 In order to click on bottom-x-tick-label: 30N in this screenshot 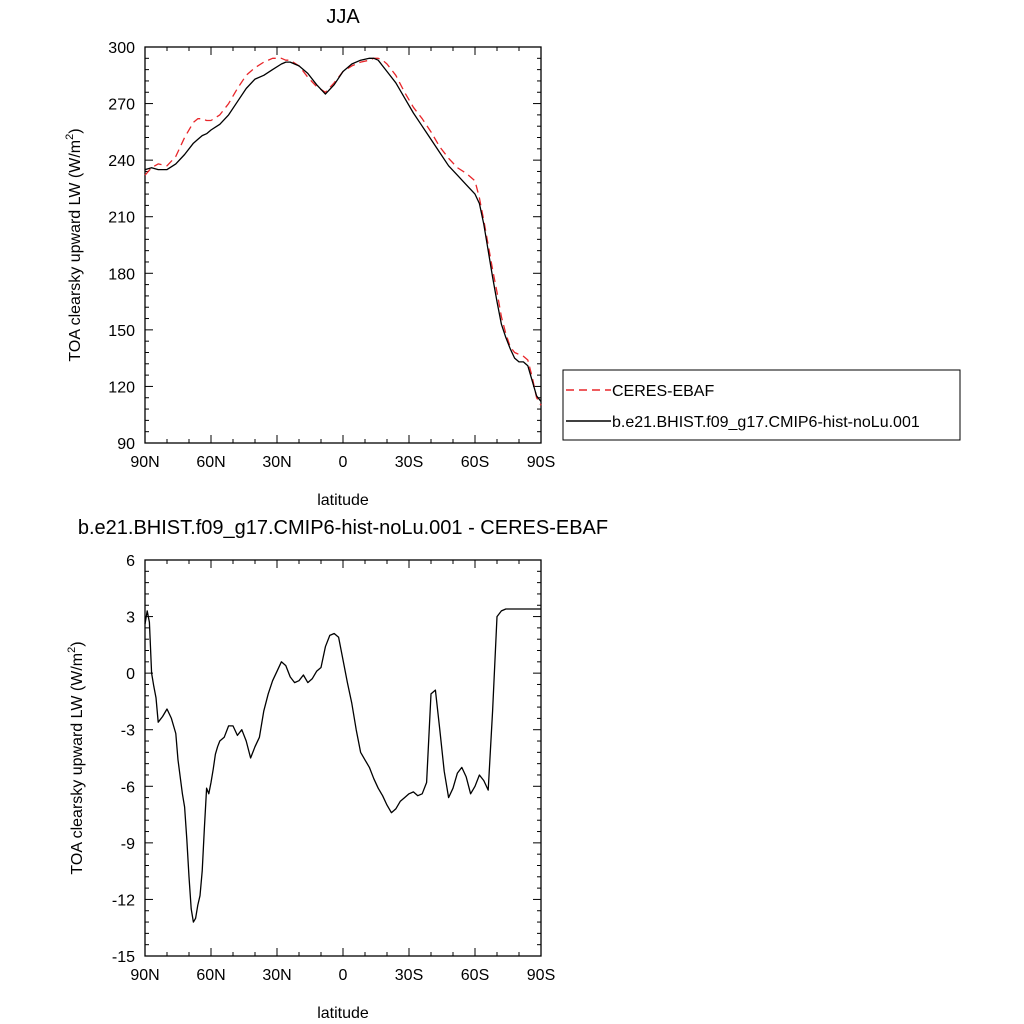, I will do `click(276, 975)`.